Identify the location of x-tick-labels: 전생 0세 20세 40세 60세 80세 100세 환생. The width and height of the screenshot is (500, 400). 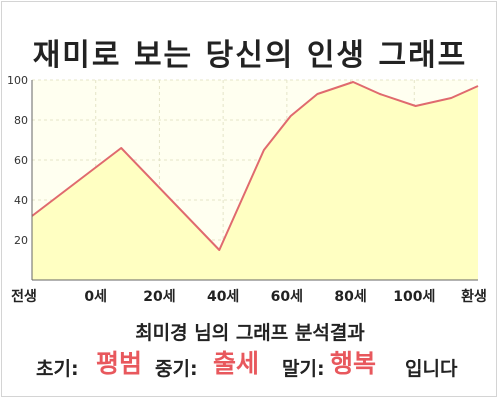
(249, 296).